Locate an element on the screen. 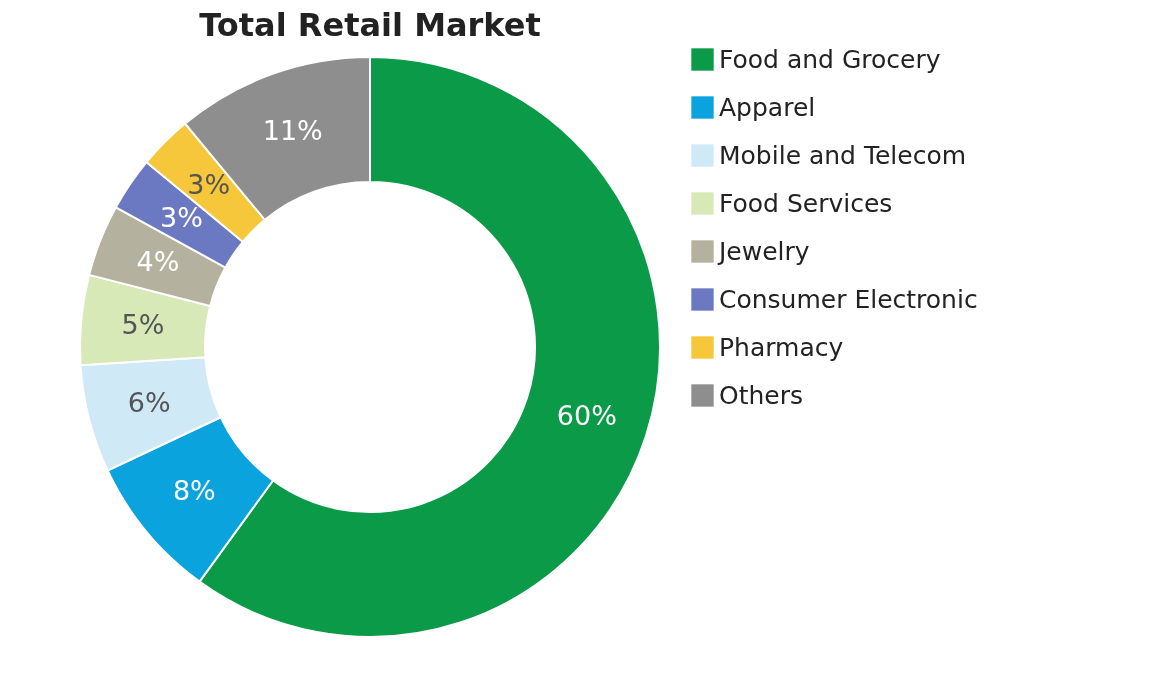 This screenshot has width=1160, height=697. legend-label: Jewelry is located at coordinates (763, 251).